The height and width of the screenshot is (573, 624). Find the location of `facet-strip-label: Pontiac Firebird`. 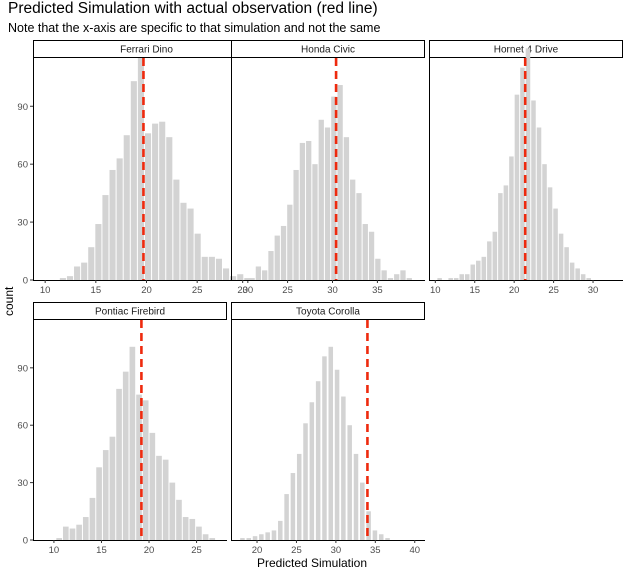

facet-strip-label: Pontiac Firebird is located at coordinates (130, 312).